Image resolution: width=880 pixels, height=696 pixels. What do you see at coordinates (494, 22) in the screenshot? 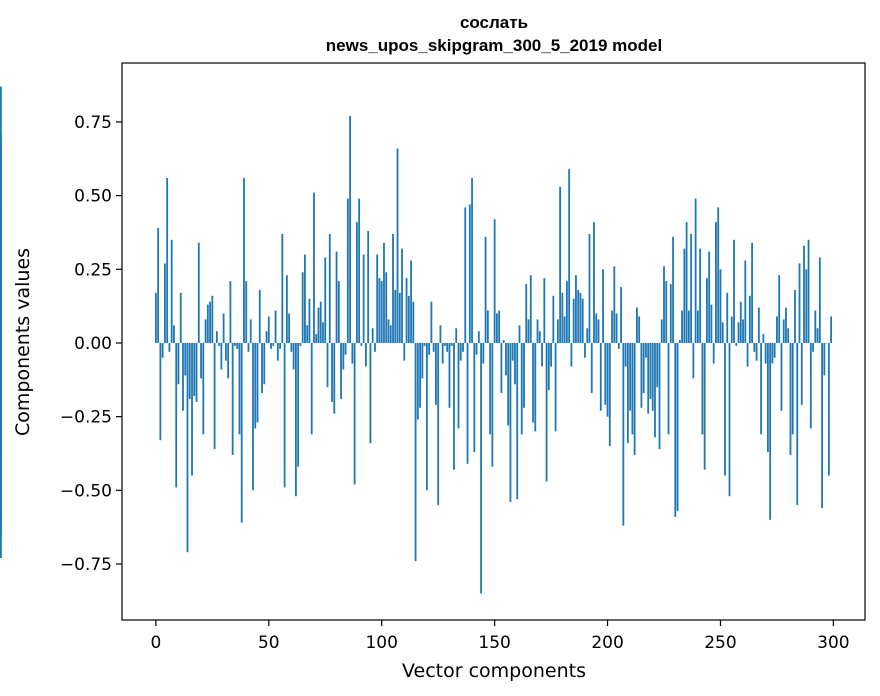
I see `chart-title: сослать` at bounding box center [494, 22].